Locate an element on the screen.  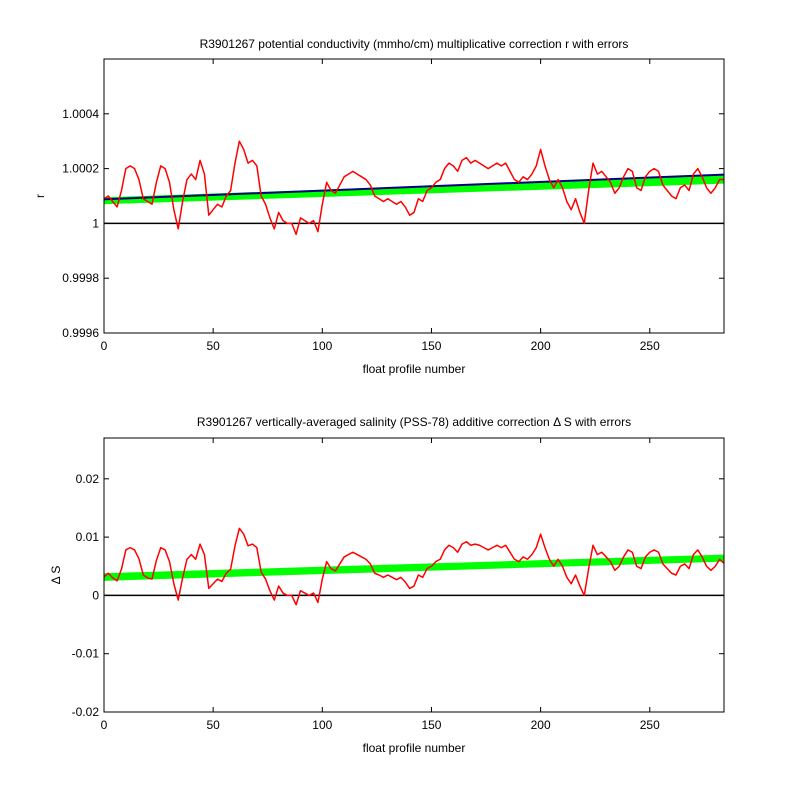
chart-bottom-ylabel: Δ S is located at coordinates (56, 575).